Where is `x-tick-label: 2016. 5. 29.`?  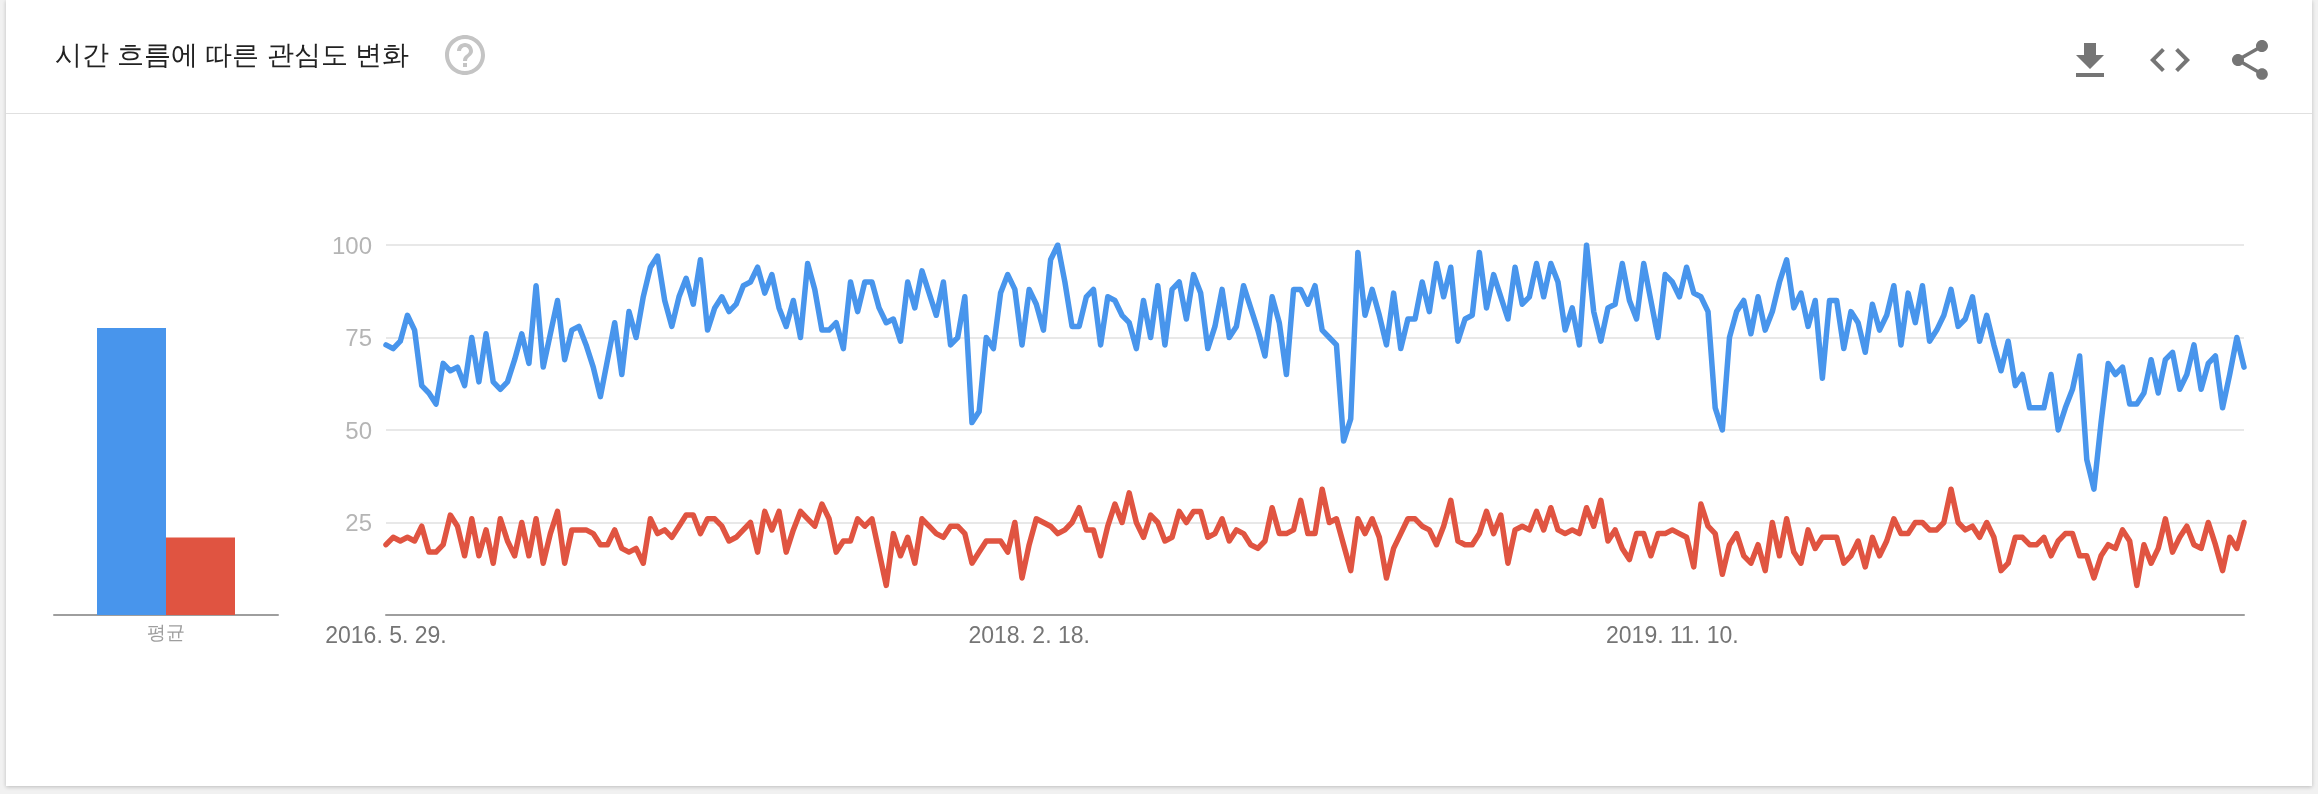 x-tick-label: 2016. 5. 29. is located at coordinates (386, 634).